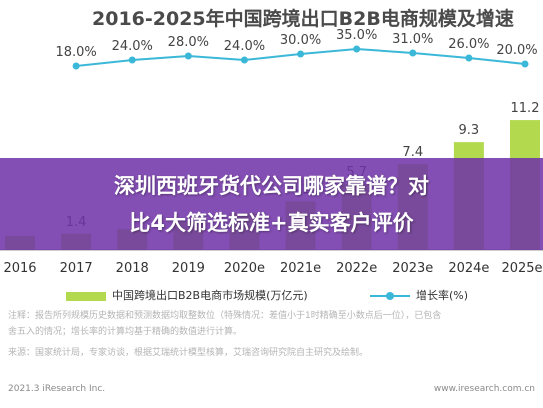 The image size is (543, 408). I want to click on growth-rate-point-2024e, so click(469, 58).